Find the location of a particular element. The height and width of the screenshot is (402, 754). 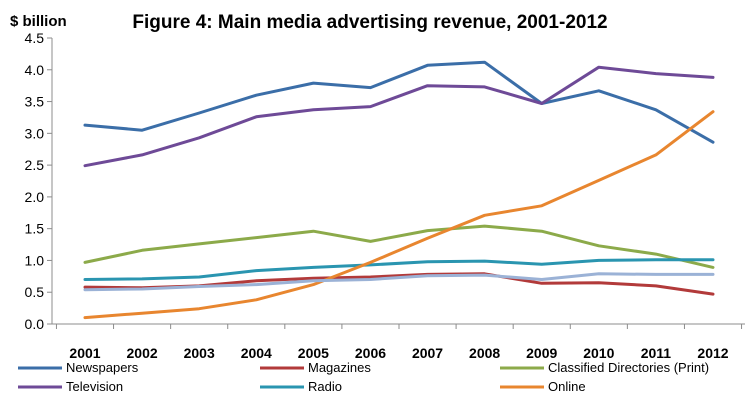

series-line-classified-directories-print is located at coordinates (399, 246).